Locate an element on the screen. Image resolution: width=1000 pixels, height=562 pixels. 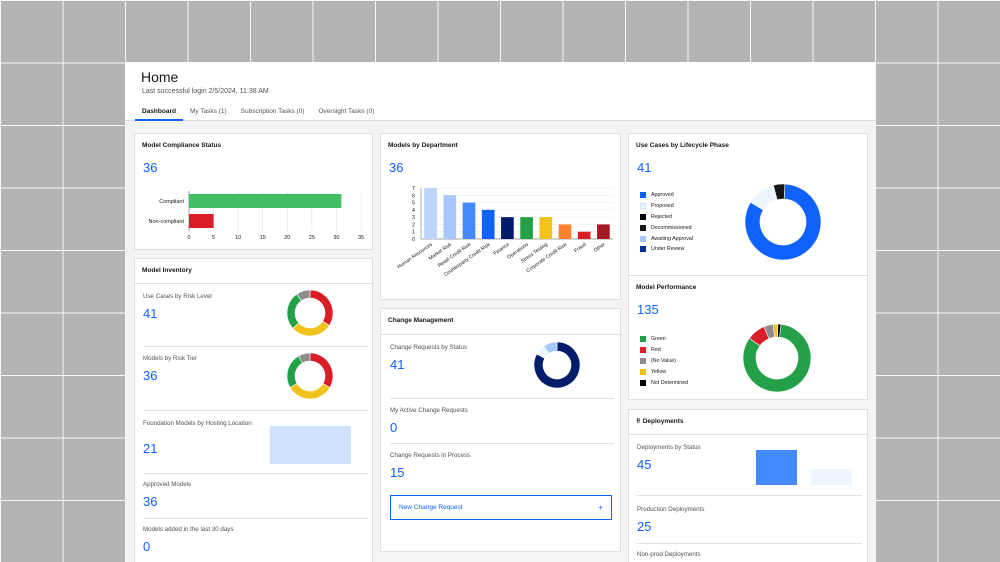
tab-dashboard: Dashboard is located at coordinates (159, 111).